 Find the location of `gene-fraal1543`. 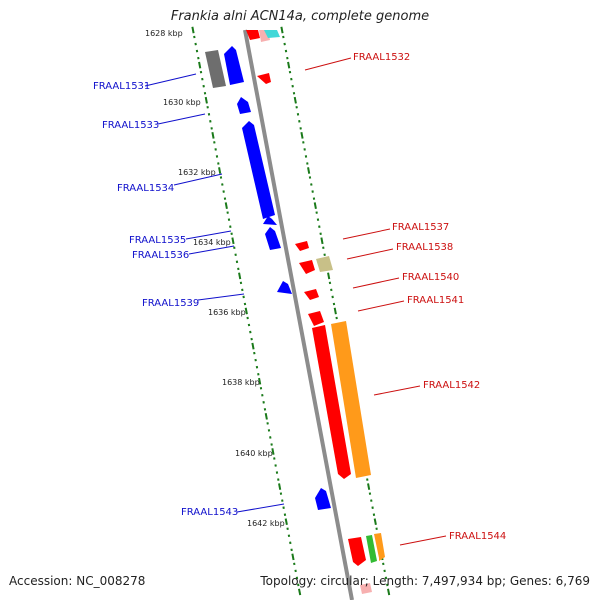

gene-fraal1543 is located at coordinates (323, 499).